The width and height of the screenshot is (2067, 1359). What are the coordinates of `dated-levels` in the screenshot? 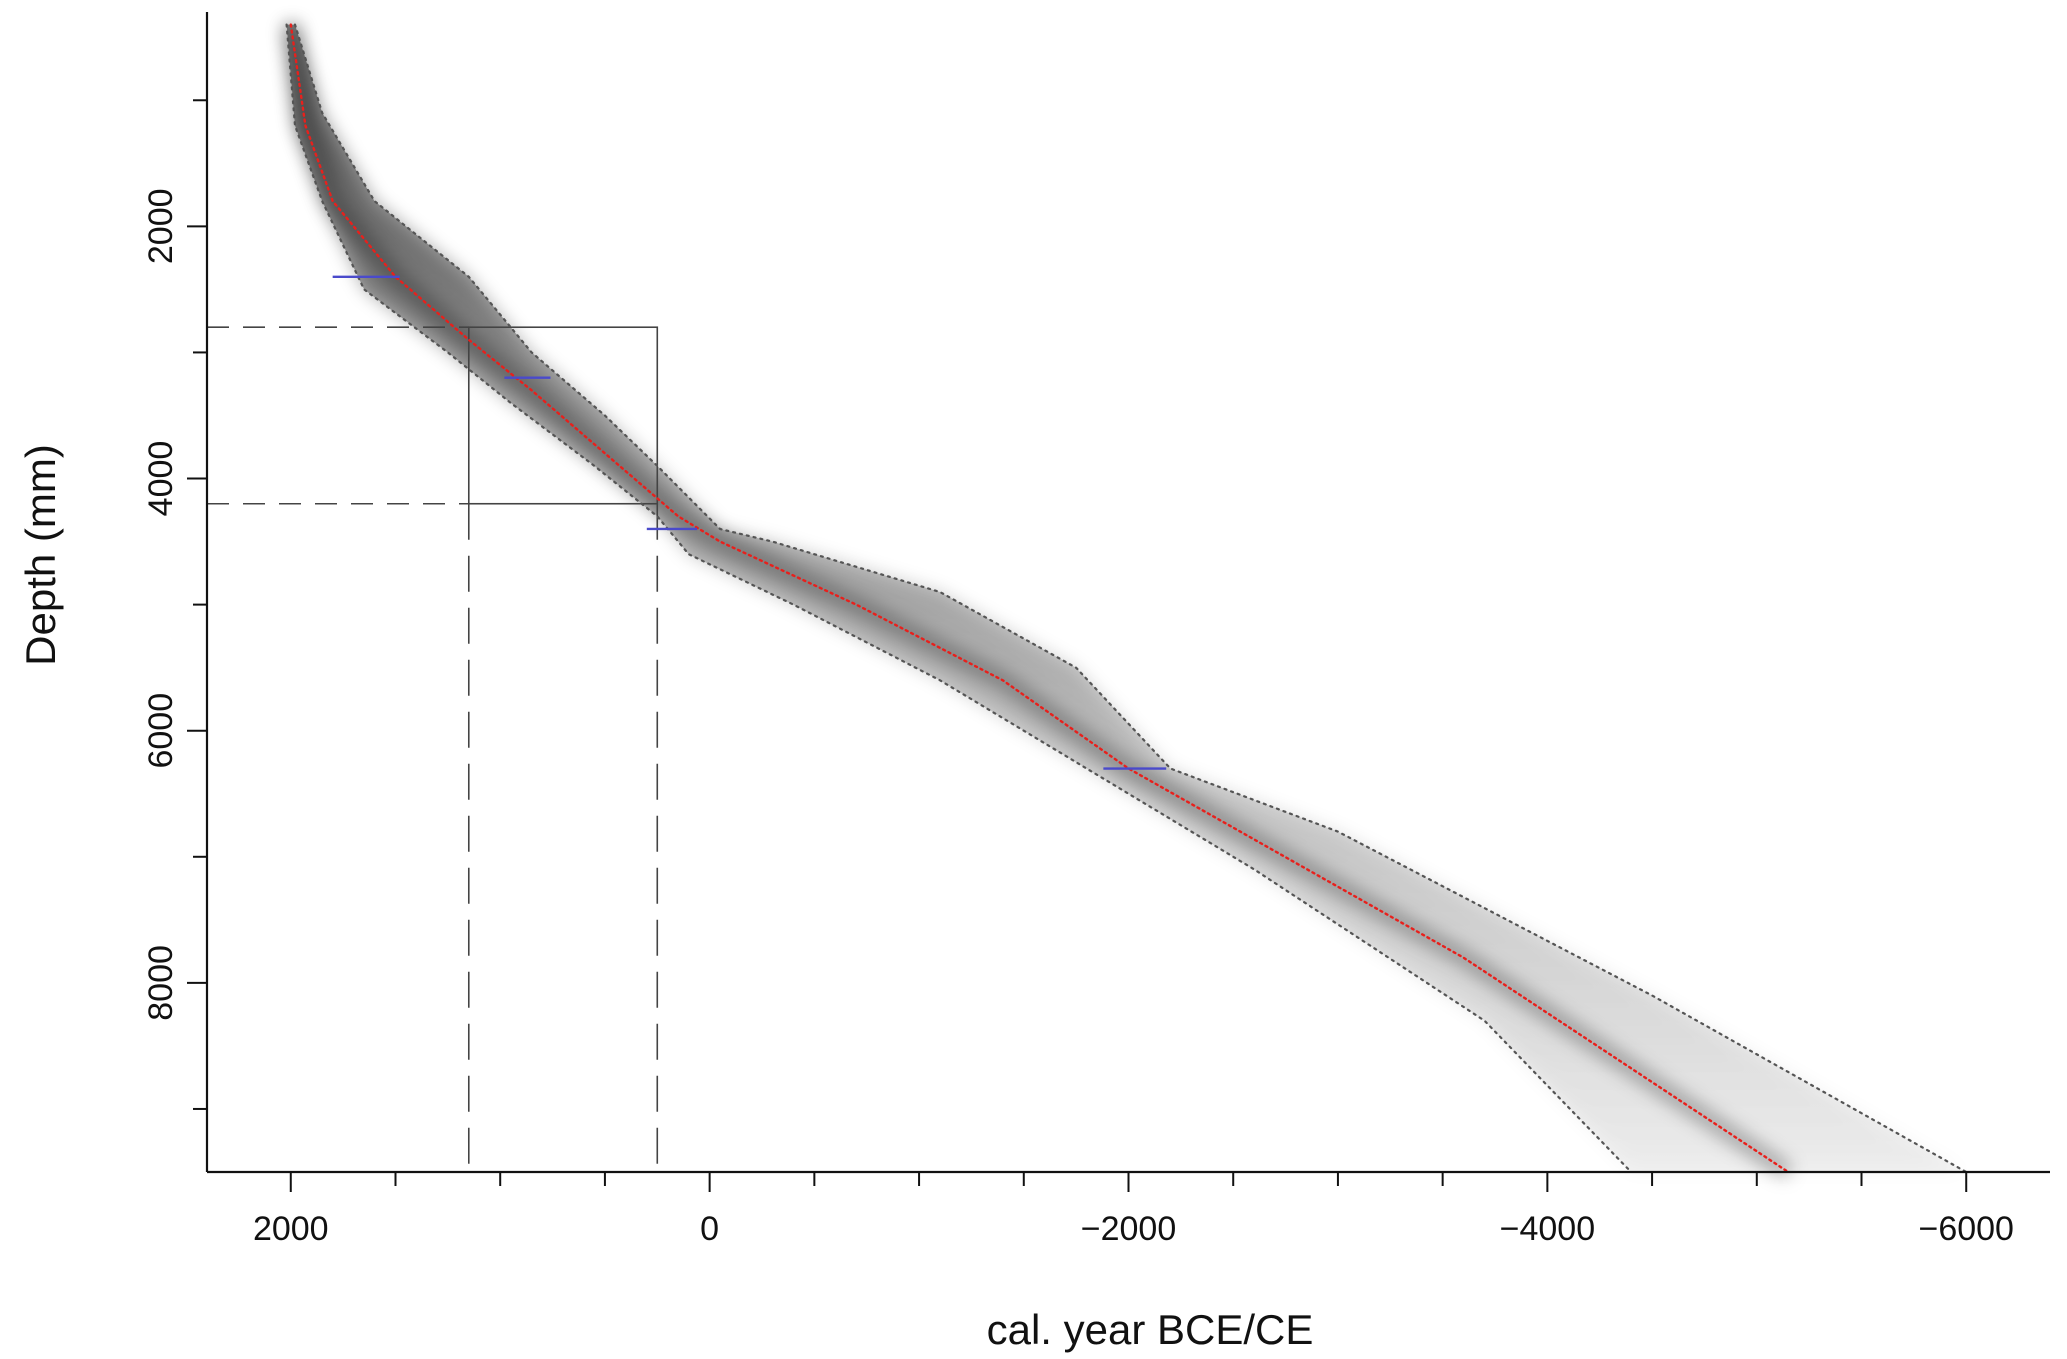 It's located at (749, 522).